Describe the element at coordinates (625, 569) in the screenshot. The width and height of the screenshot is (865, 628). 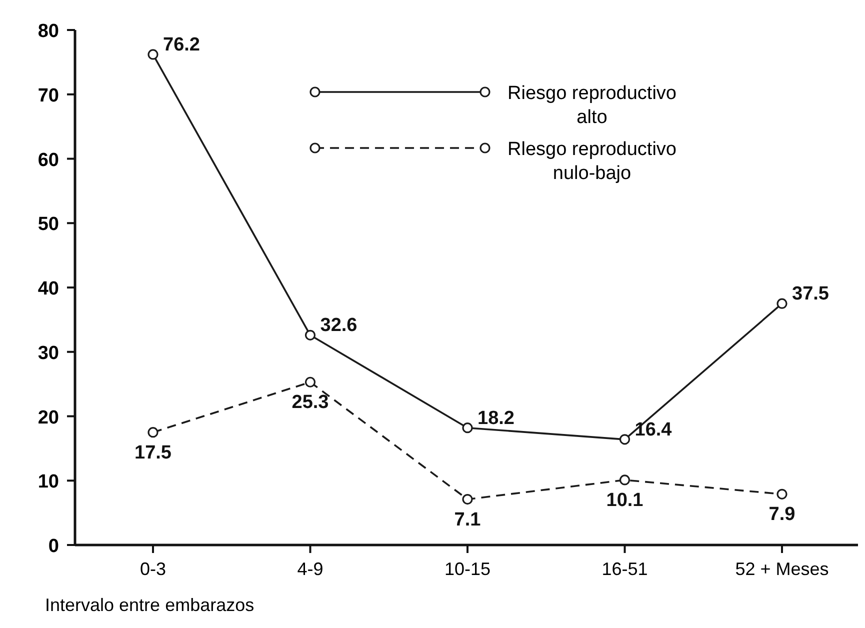
I see `x-tick-label: 16-51` at that location.